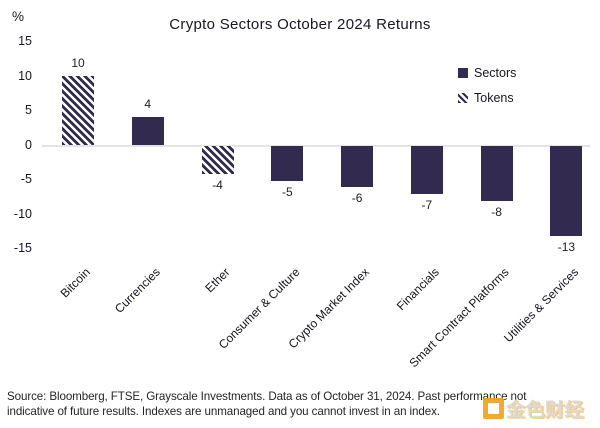  What do you see at coordinates (75, 283) in the screenshot?
I see `x-tick-label-bitcoin: Bitcoin` at bounding box center [75, 283].